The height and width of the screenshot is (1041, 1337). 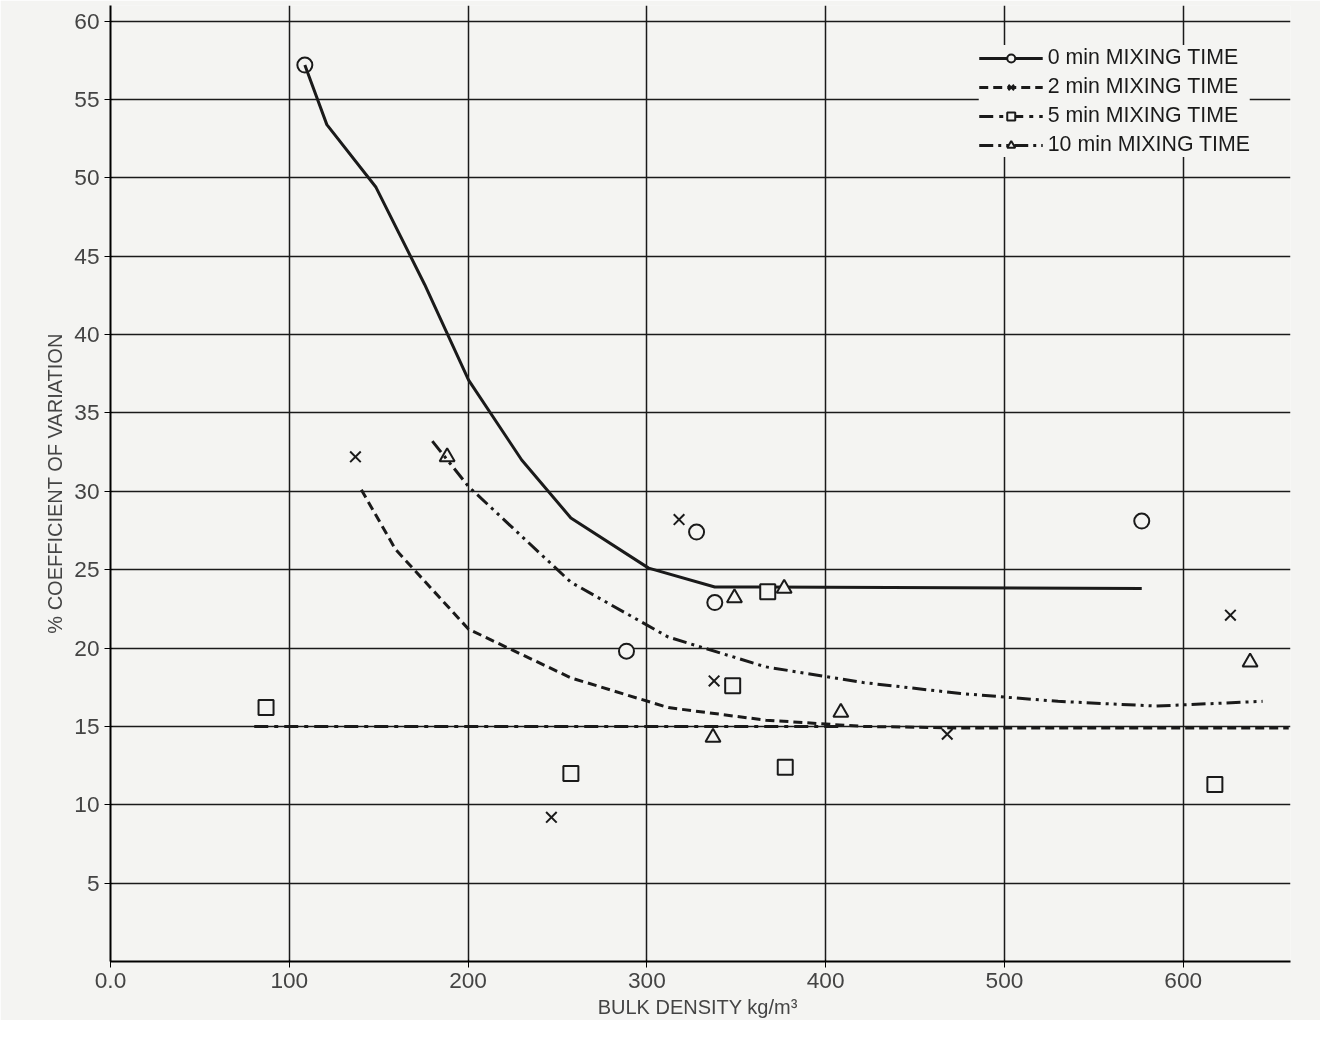 I want to click on y-tick-label: 50, so click(x=87, y=177).